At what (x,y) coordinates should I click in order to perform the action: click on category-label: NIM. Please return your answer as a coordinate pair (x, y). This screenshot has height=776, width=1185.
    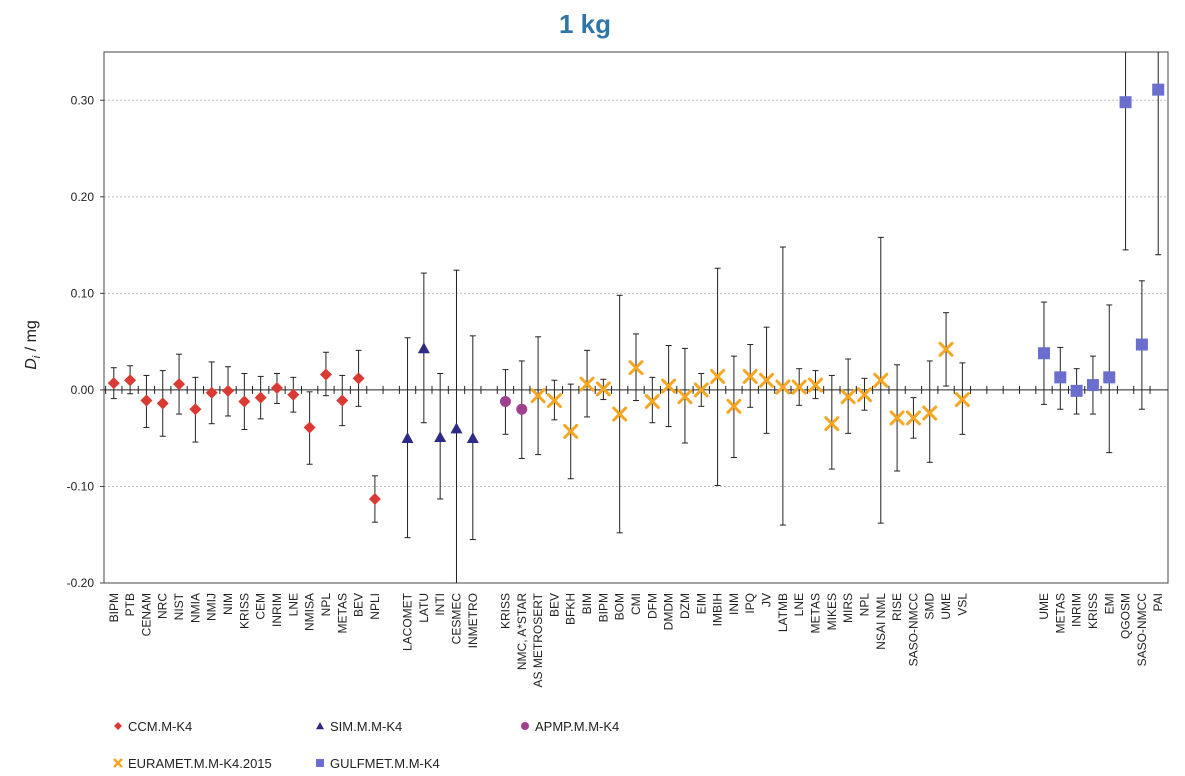
    Looking at the image, I should click on (228, 604).